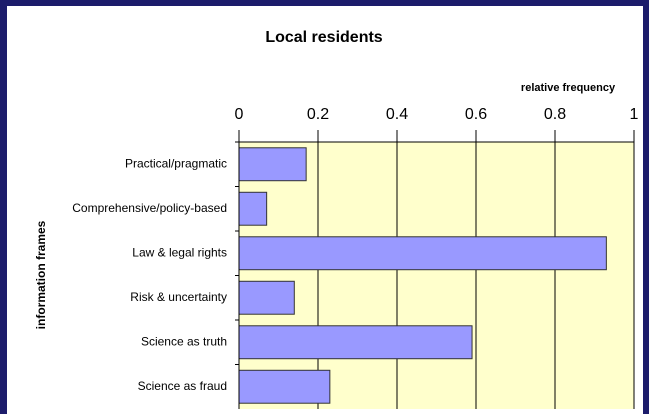  What do you see at coordinates (184, 341) in the screenshot?
I see `y-tick-label: Science as truth` at bounding box center [184, 341].